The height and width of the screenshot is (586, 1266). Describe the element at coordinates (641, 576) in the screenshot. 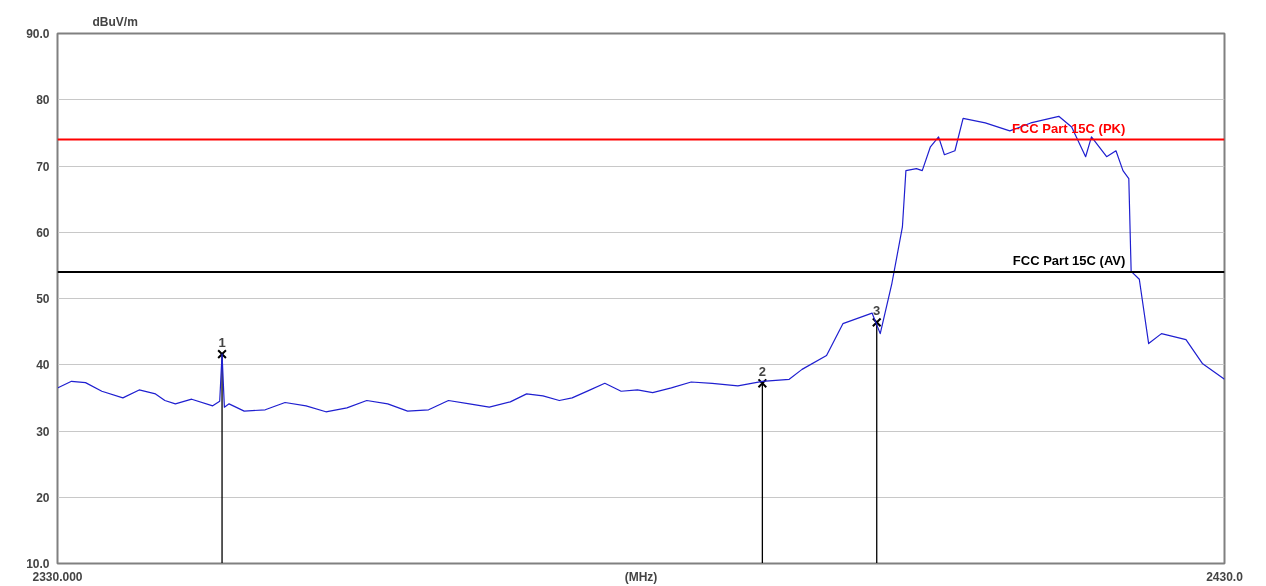

I see `x-axis-title: (MHz)` at that location.